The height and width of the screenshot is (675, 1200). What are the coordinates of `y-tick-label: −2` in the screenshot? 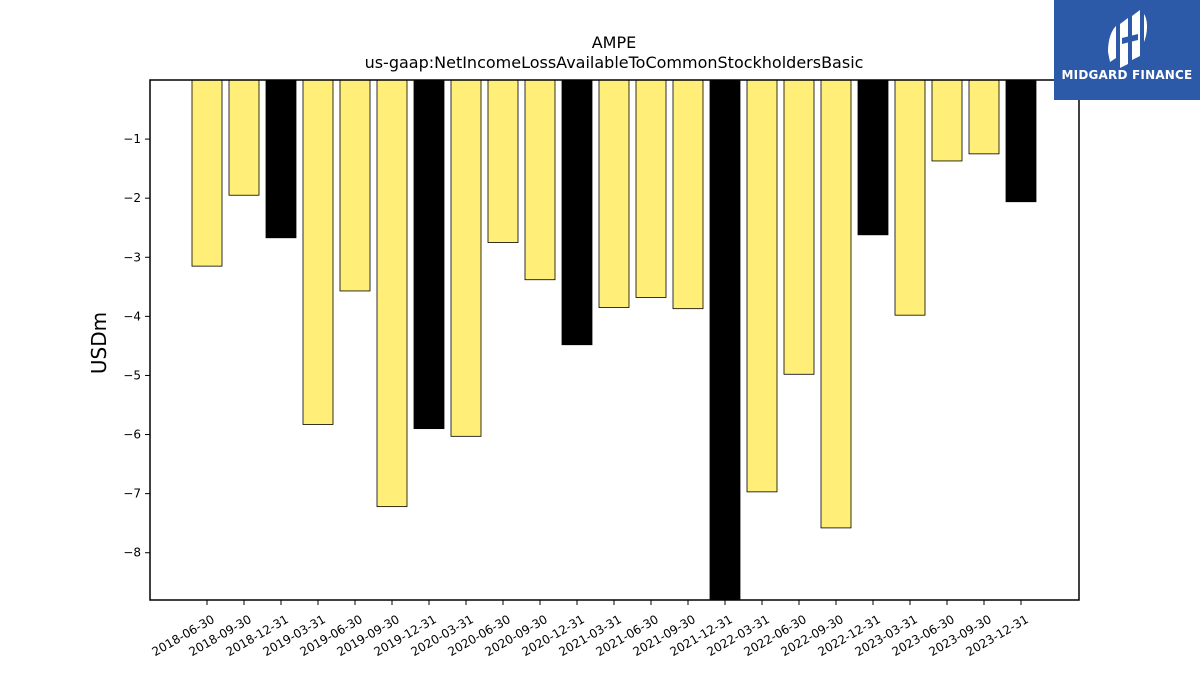 It's located at (132, 198).